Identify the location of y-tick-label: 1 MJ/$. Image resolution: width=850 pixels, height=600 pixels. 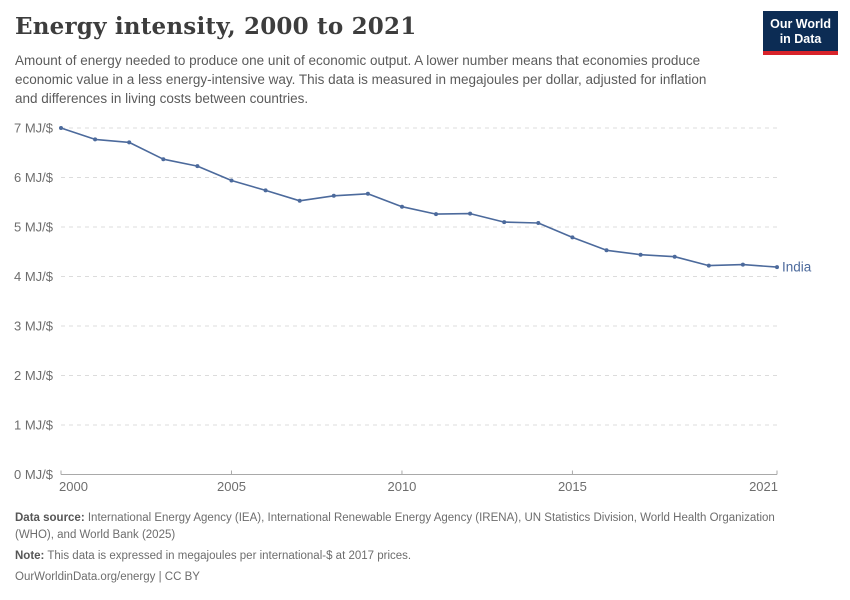
(34, 425).